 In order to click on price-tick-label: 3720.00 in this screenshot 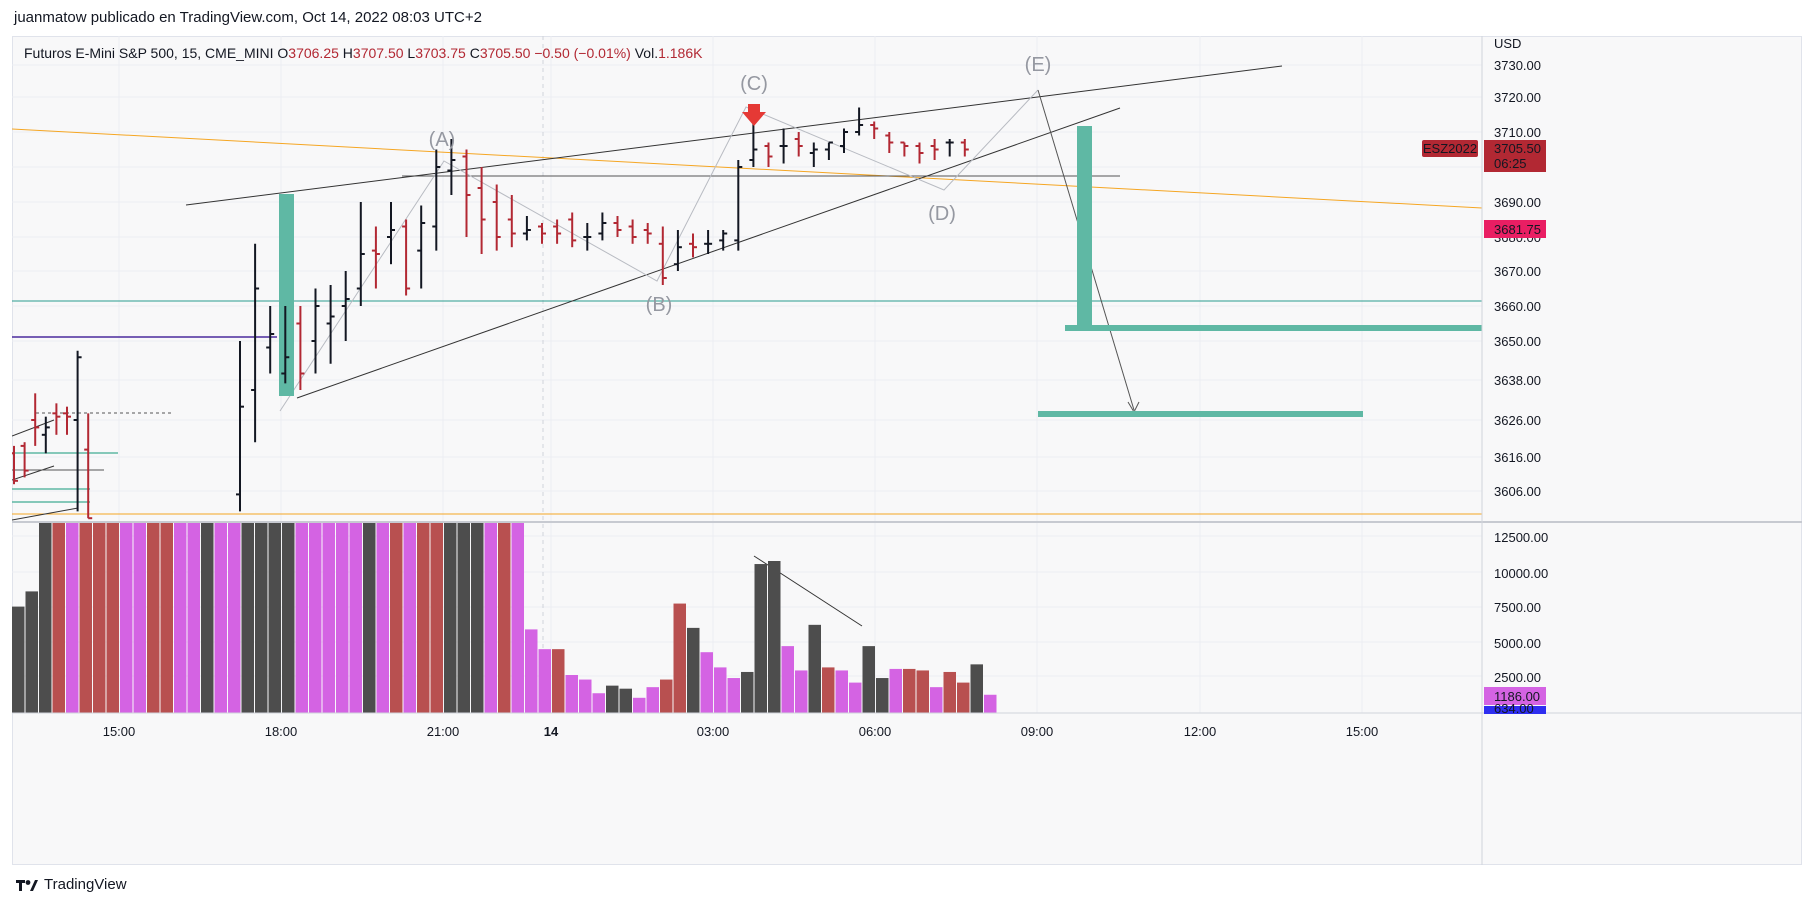, I will do `click(1517, 97)`.